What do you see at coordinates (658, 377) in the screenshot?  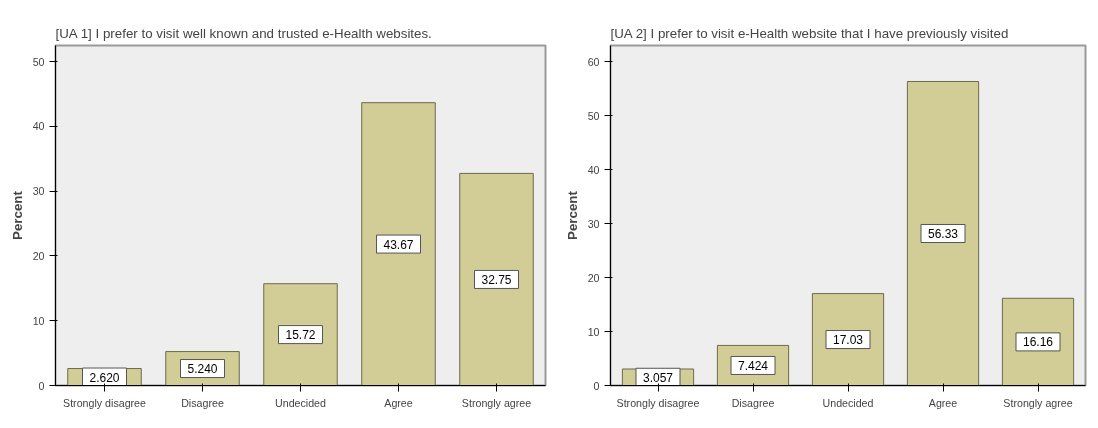 I see `data-label: 3.057` at bounding box center [658, 377].